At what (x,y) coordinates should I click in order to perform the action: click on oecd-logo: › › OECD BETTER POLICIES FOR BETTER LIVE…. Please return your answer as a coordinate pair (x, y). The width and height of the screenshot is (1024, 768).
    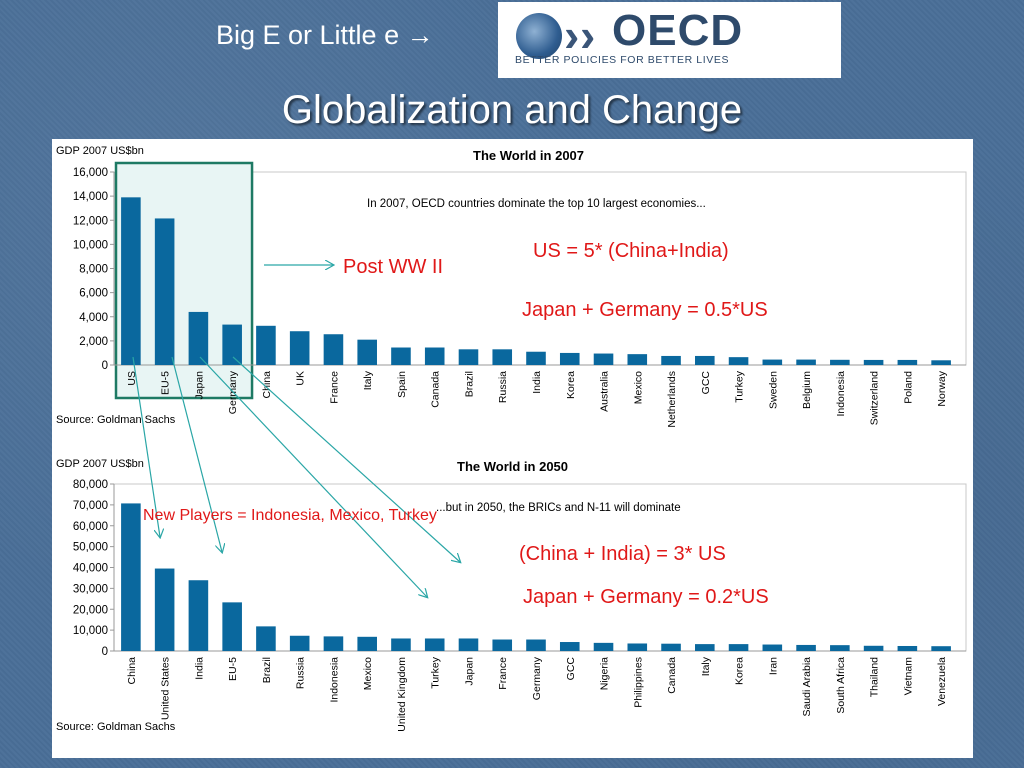
    Looking at the image, I should click on (669, 40).